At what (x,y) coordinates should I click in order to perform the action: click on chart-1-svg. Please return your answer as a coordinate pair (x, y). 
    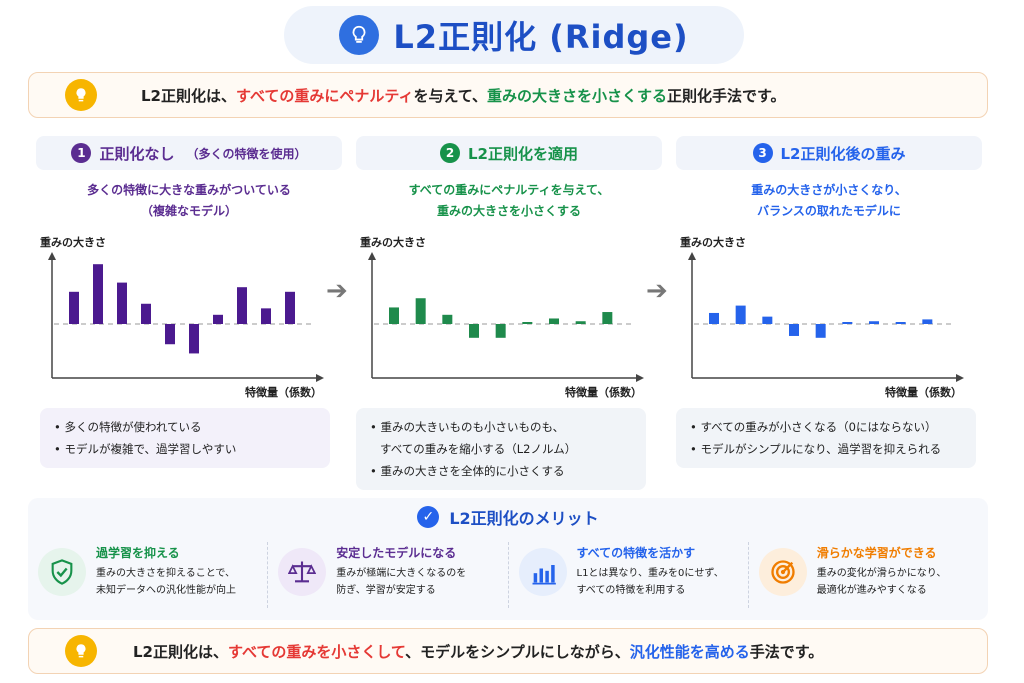
    Looking at the image, I should click on (186, 317).